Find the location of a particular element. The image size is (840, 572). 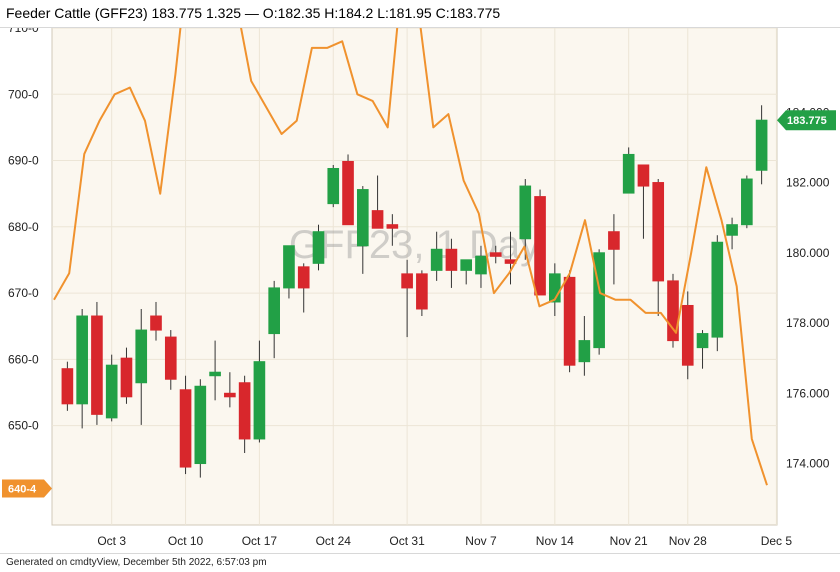

left-axis: 710-0 700-0 690-0 680-0 670-0 660-0 650-0 is located at coordinates (23, 230).